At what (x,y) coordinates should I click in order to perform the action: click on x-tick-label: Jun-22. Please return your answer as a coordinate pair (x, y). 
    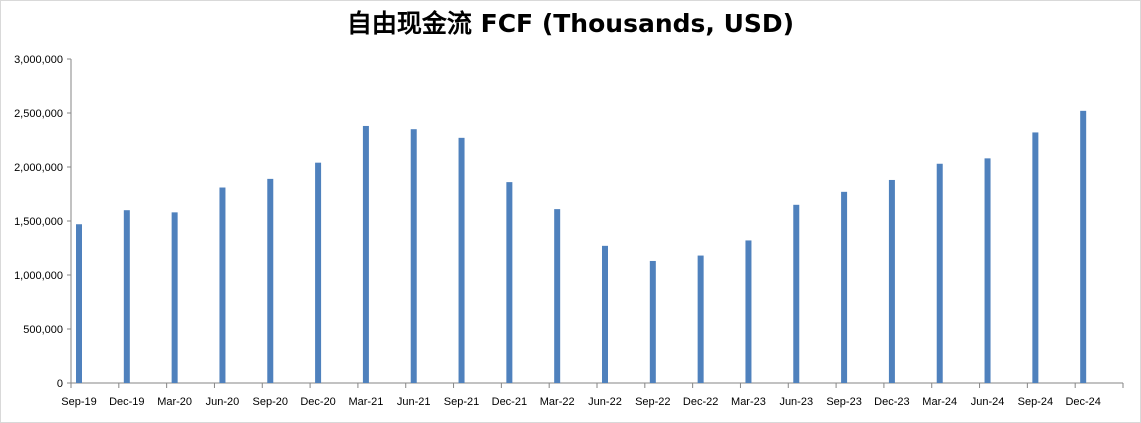
    Looking at the image, I should click on (605, 402).